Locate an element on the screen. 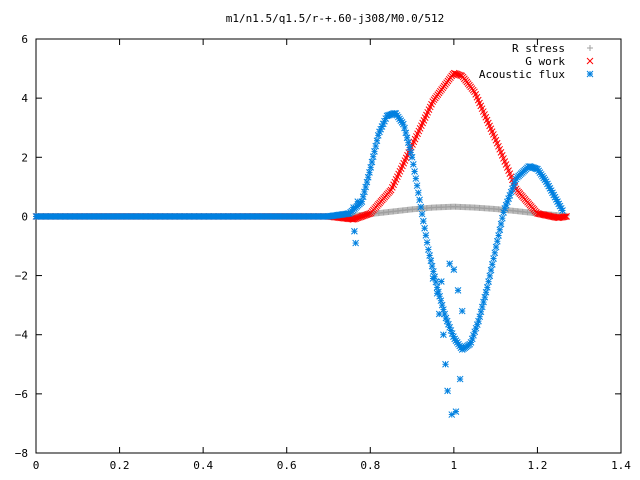 The height and width of the screenshot is (480, 640). y-tick-label: 2 is located at coordinates (24, 157).